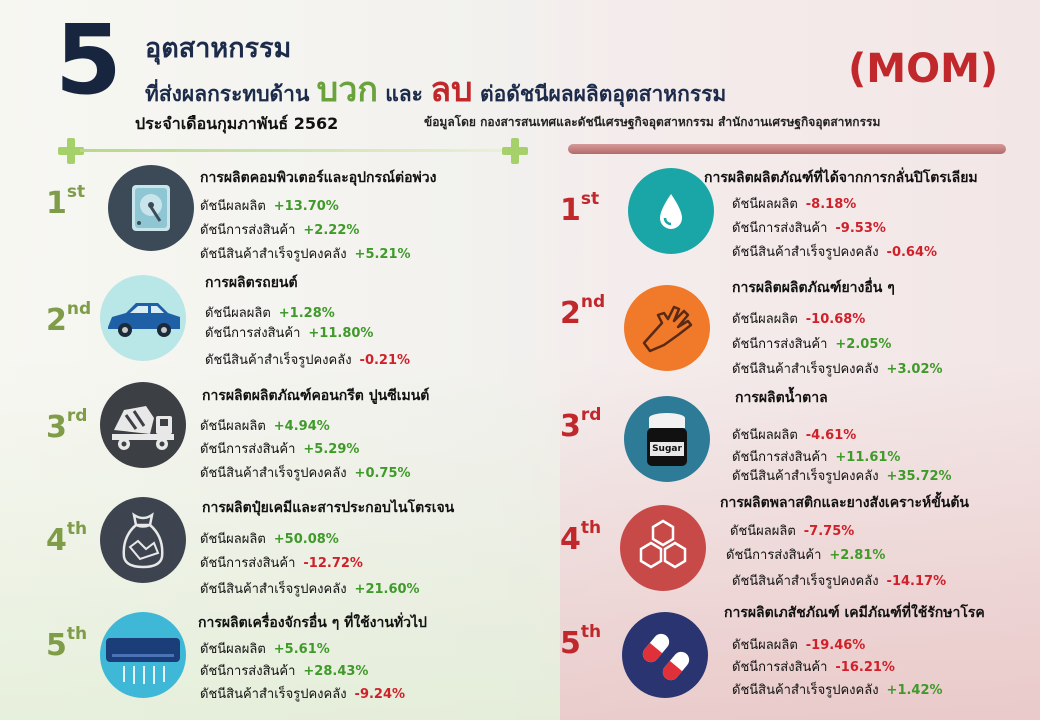  I want to click on industry-title: การผลิตปุ๋ยเคมีและสารประกอบไนโตรเจน, so click(328, 508).